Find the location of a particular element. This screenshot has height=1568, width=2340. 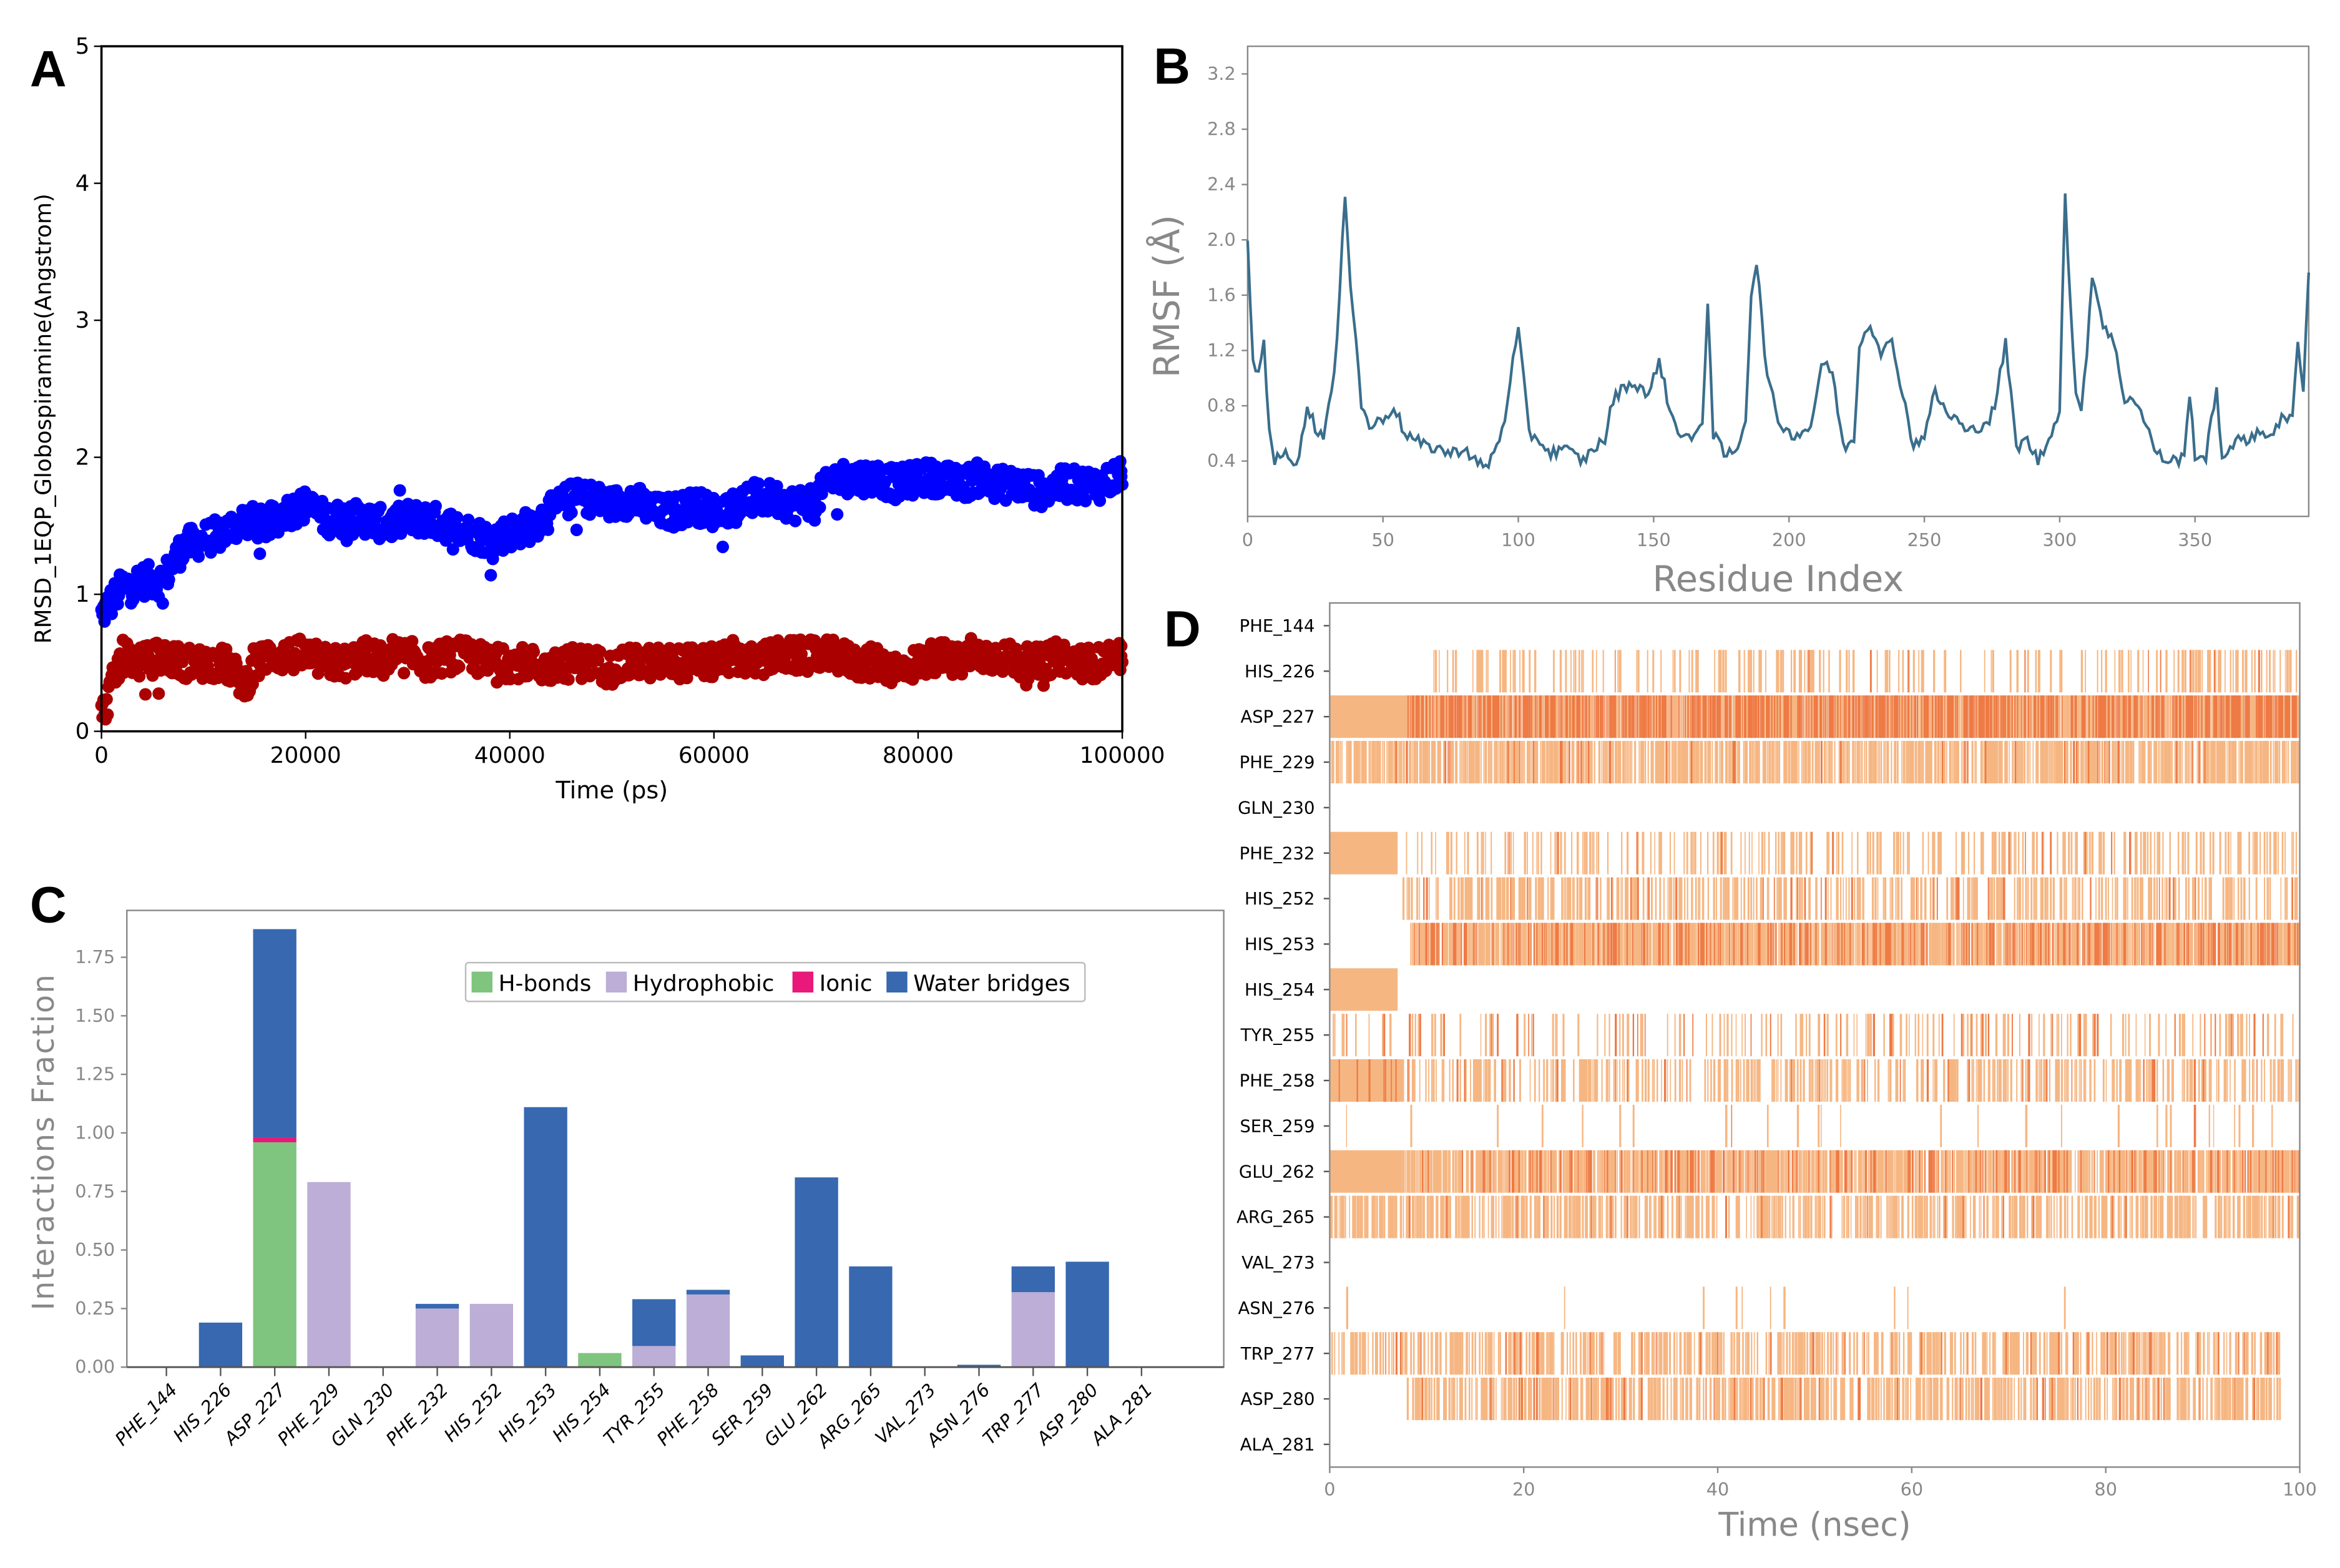

bar-water-bridges is located at coordinates (1087, 1315).